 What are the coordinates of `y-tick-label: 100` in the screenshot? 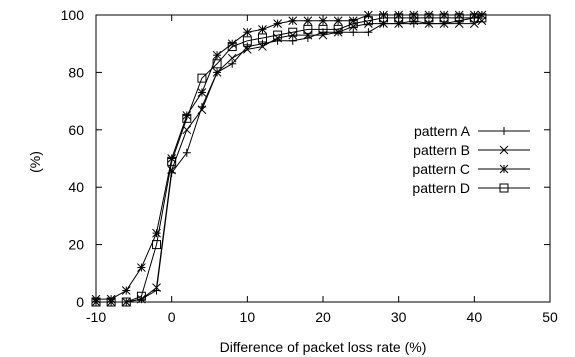 It's located at (73, 15).